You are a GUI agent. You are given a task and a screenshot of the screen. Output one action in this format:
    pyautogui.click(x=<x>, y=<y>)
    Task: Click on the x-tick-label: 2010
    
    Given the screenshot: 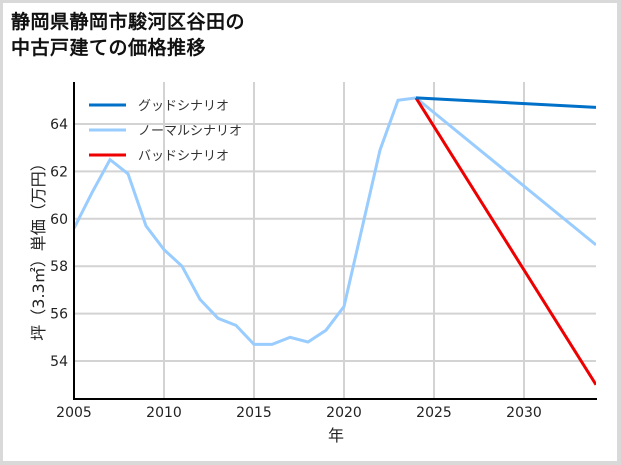 What is the action you would take?
    pyautogui.click(x=164, y=413)
    